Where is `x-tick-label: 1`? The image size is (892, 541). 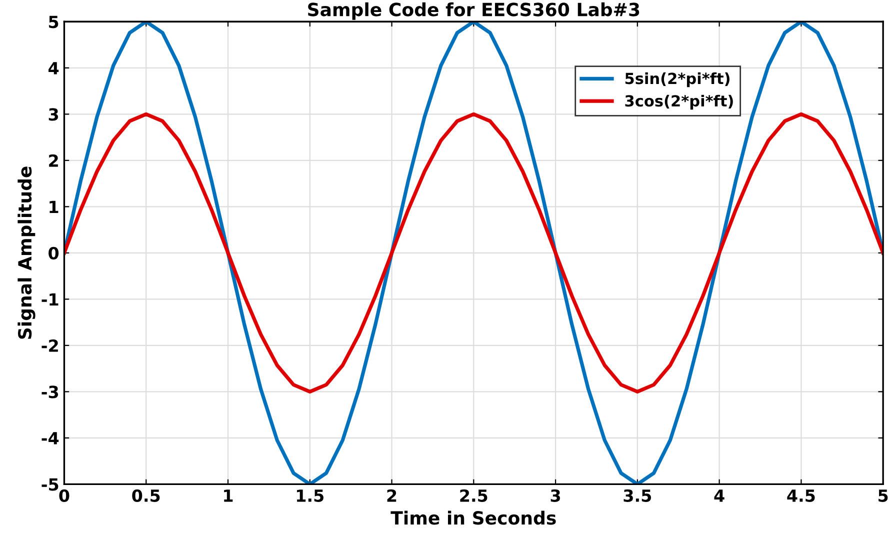
x-tick-label: 1 is located at coordinates (228, 496).